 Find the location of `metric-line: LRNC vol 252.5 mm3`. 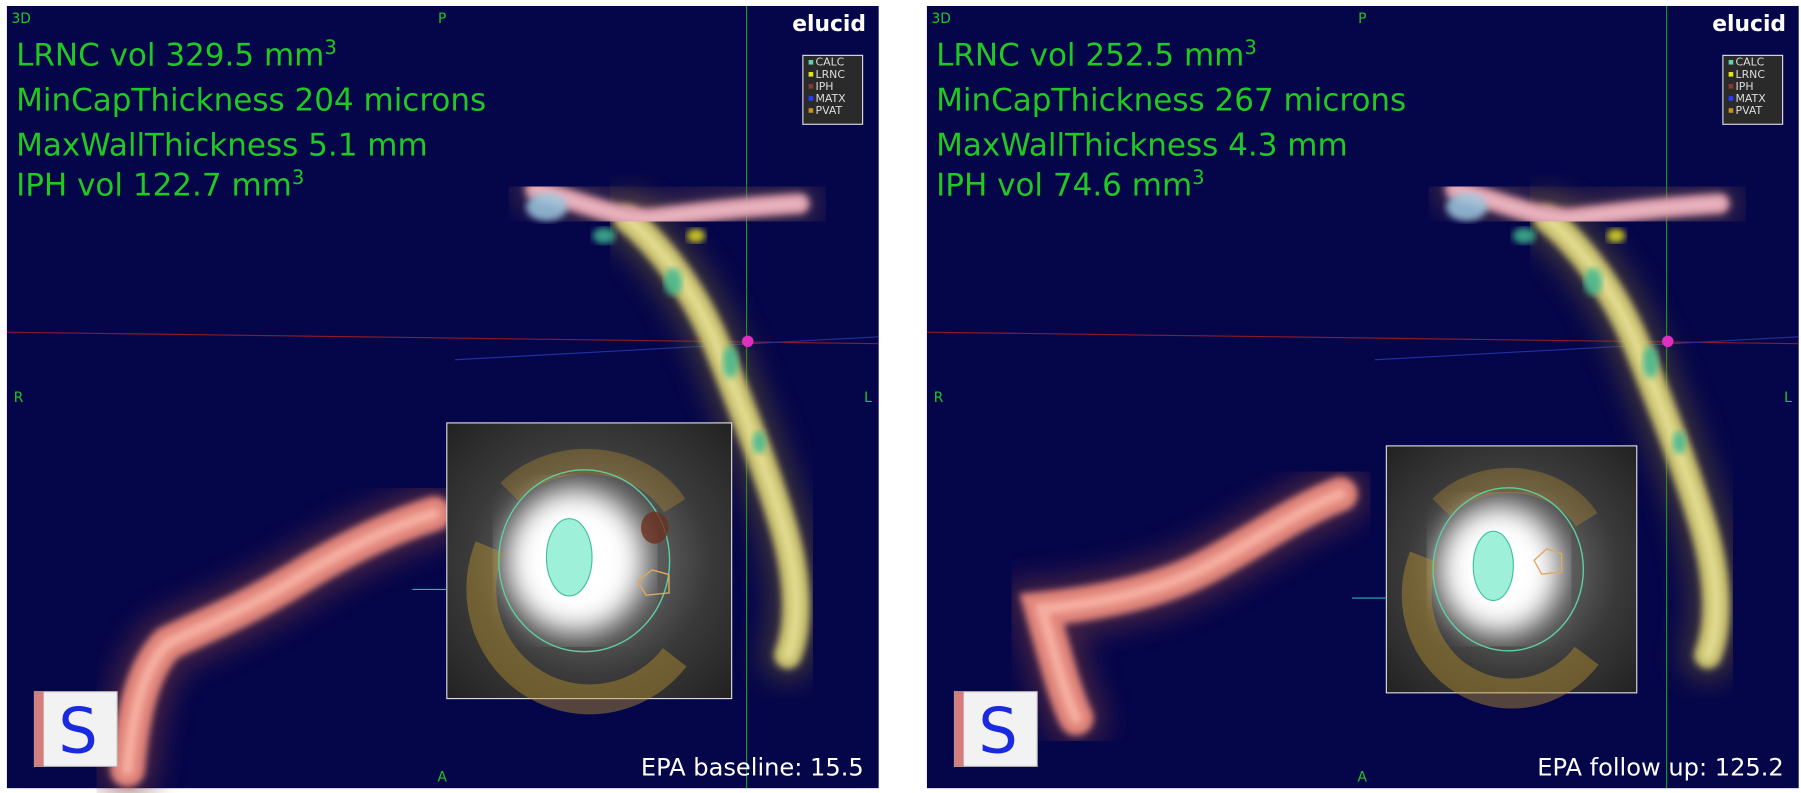

metric-line: LRNC vol 252.5 mm3 is located at coordinates (1096, 54).